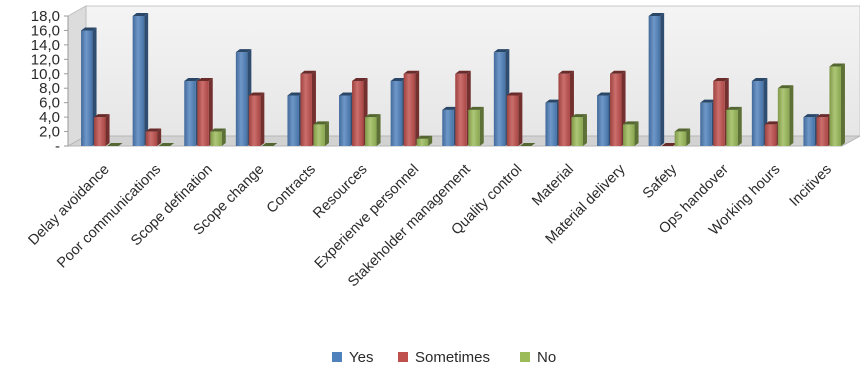  I want to click on x-tick-label: Incitives, so click(811, 186).